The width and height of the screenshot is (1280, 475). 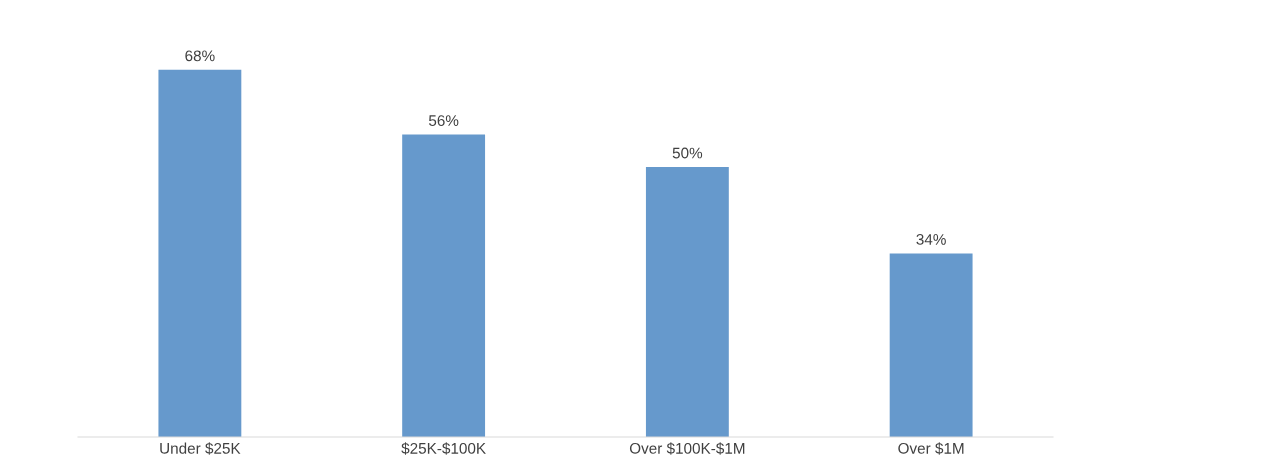 I want to click on data-label: 50%, so click(x=687, y=153).